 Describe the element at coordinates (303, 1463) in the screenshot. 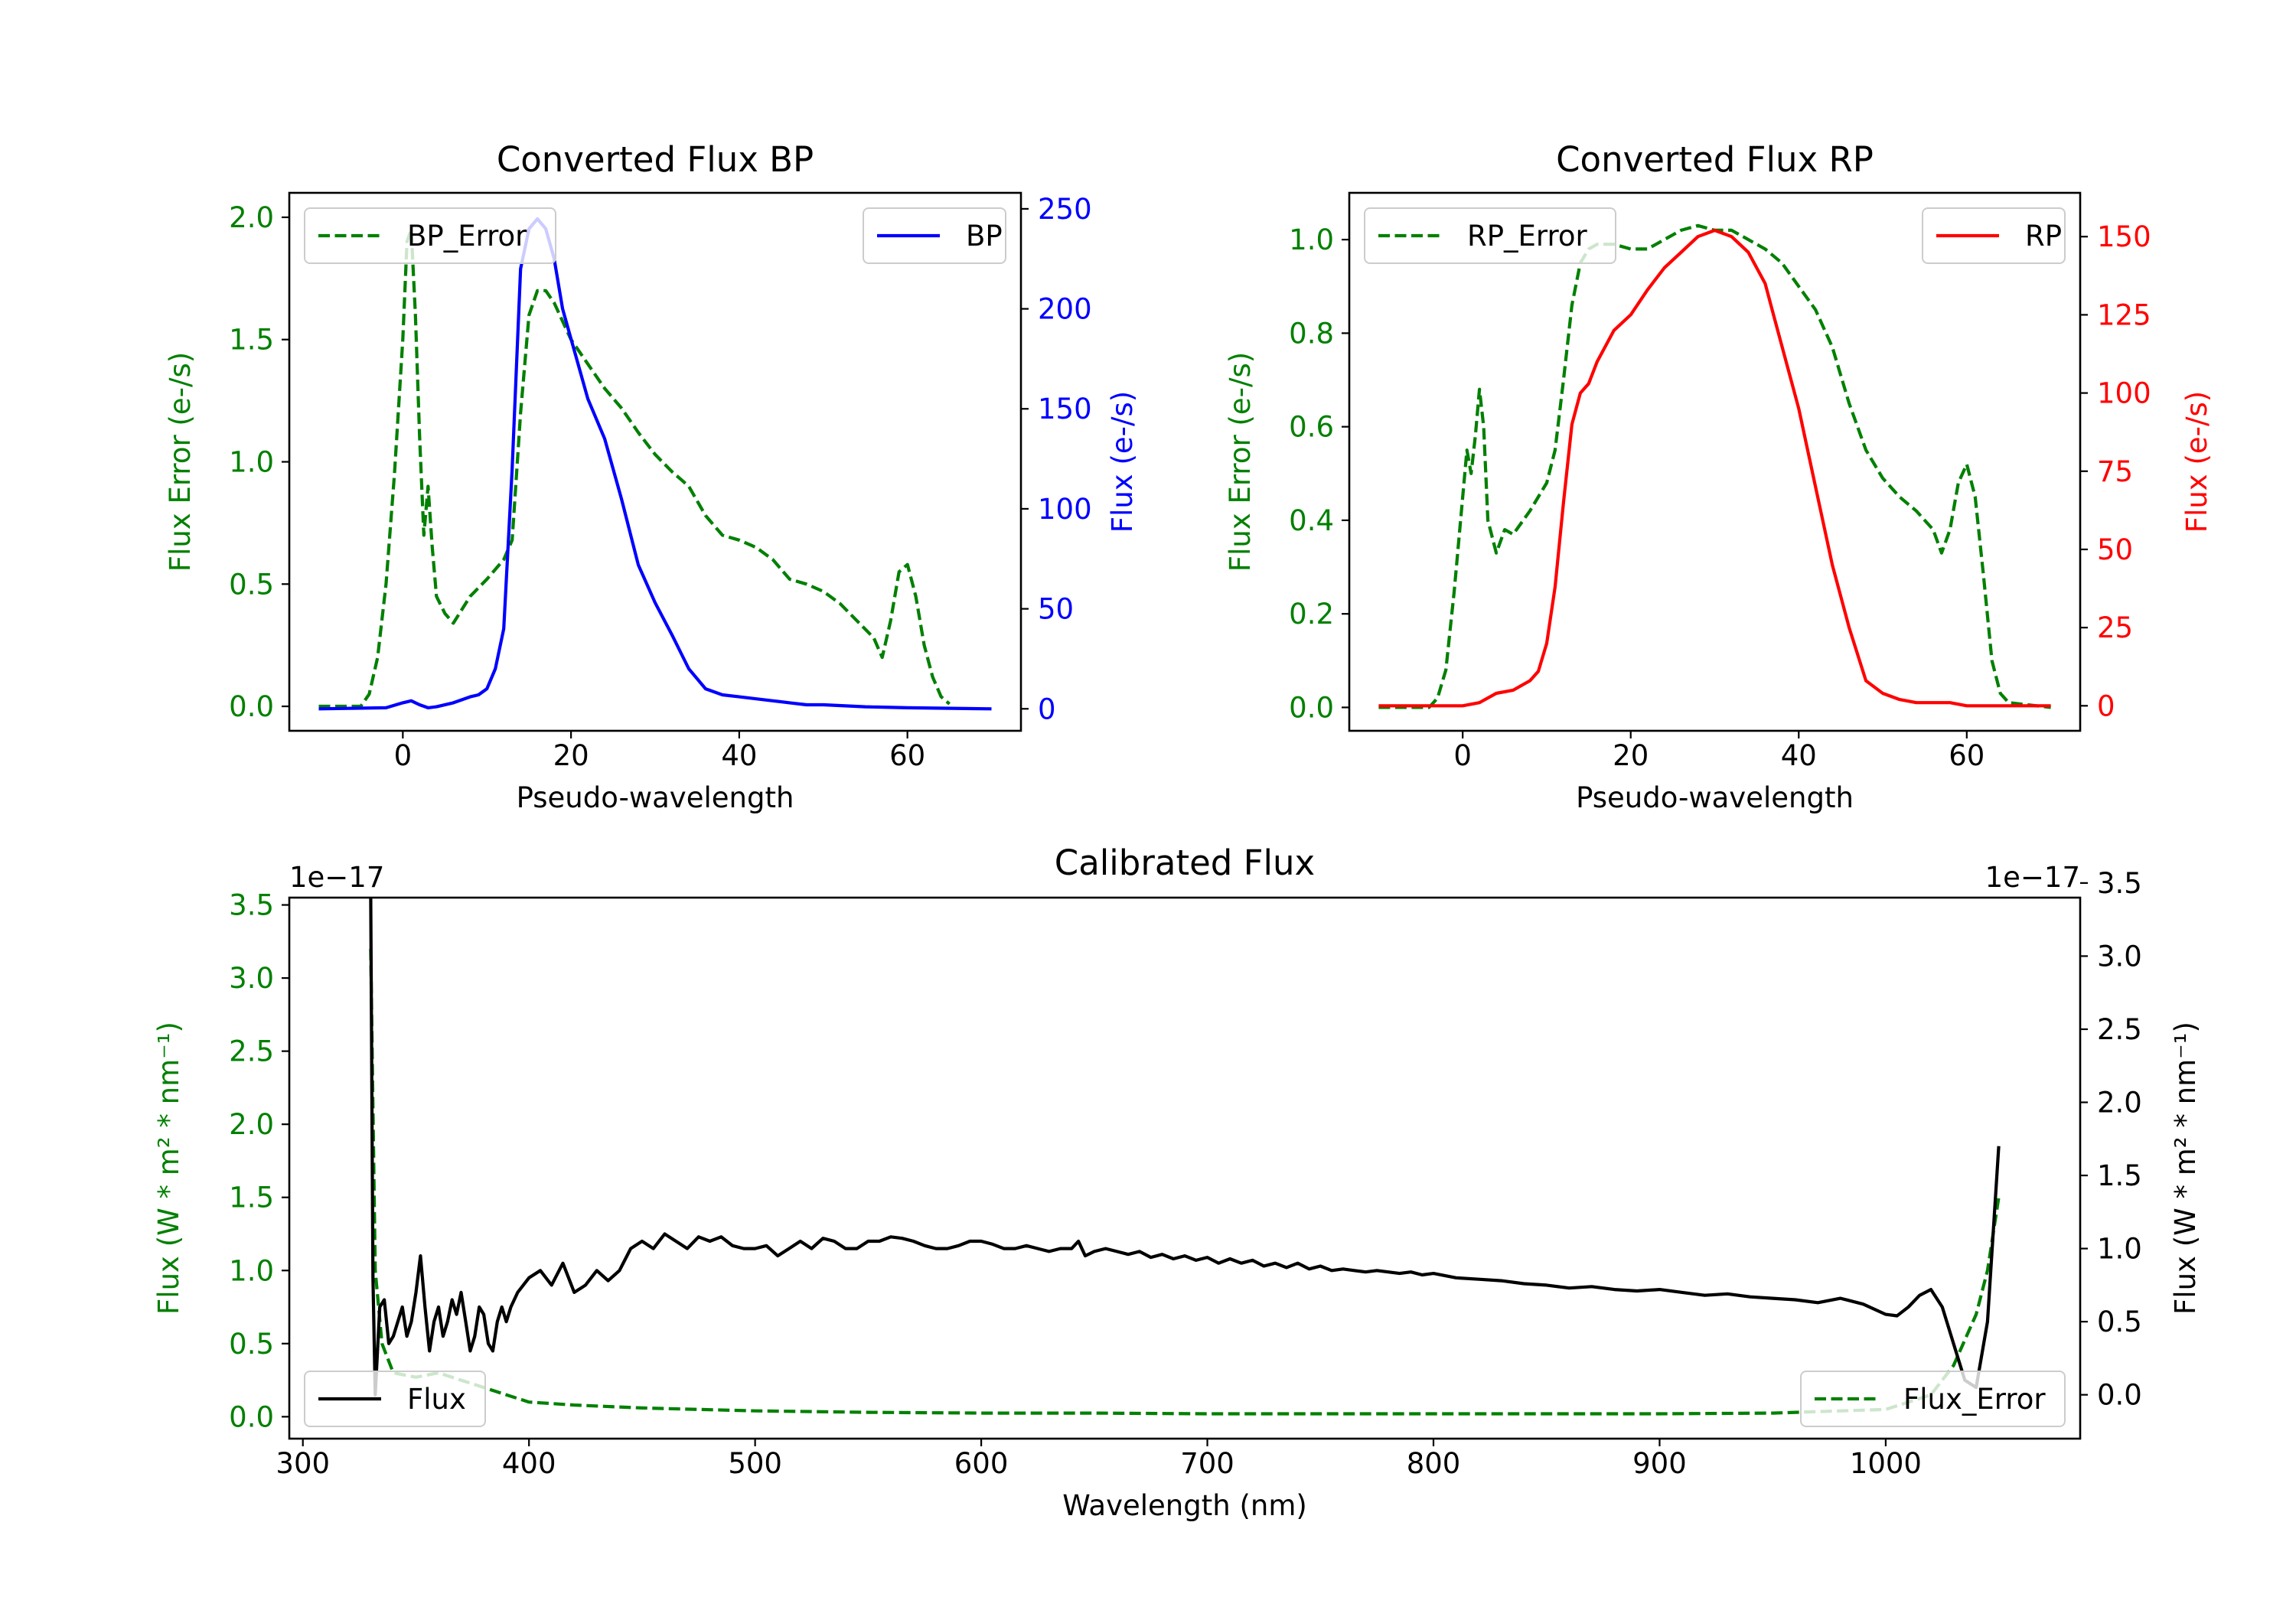

I see `x-tick-label: 300` at that location.